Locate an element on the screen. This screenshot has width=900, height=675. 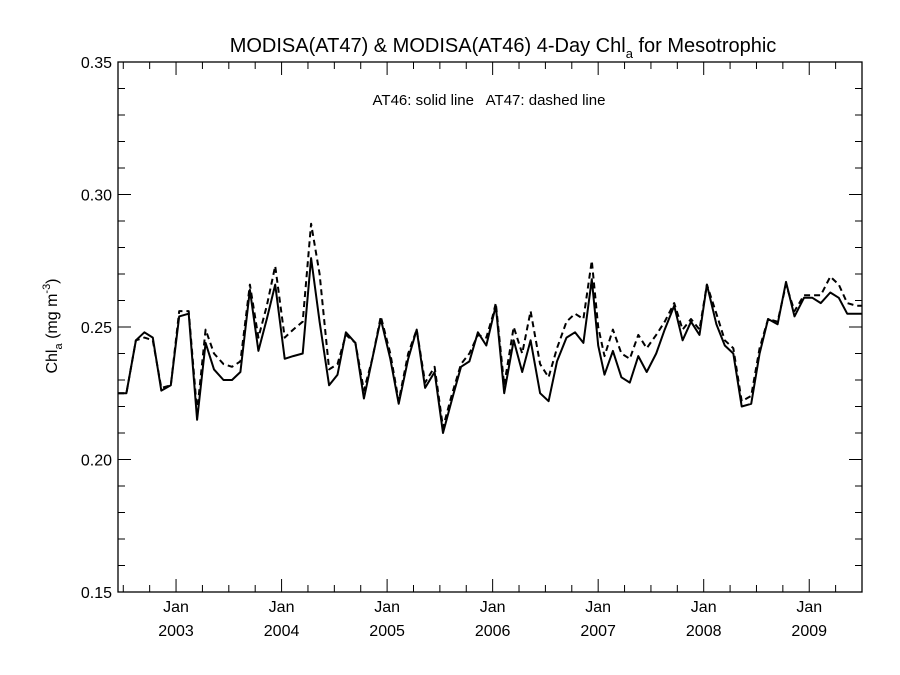
x-tick-year-label: 2004 is located at coordinates (282, 631).